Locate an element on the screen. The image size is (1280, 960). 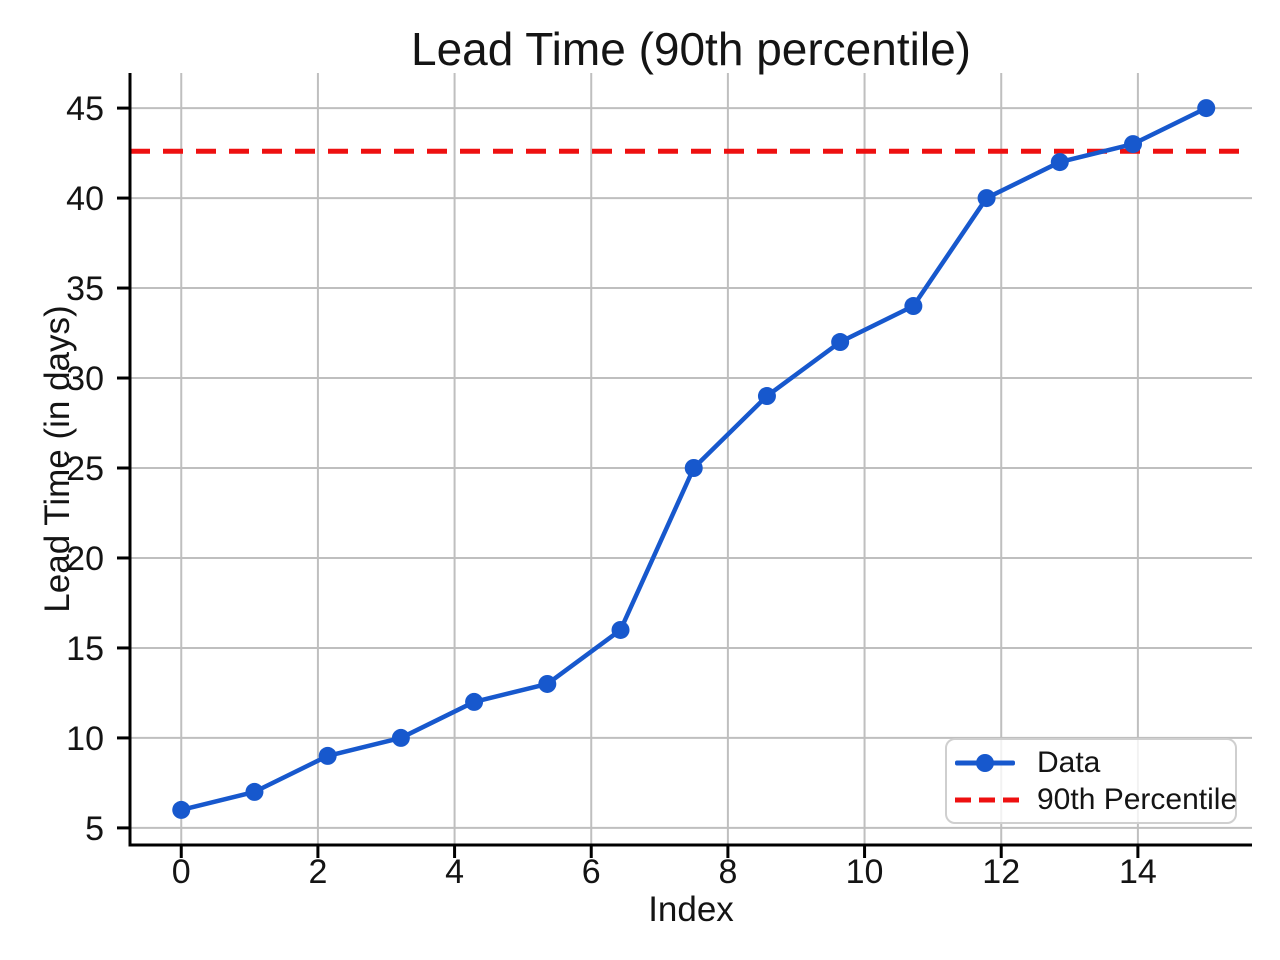
x-tick-label: 0 is located at coordinates (181, 872).